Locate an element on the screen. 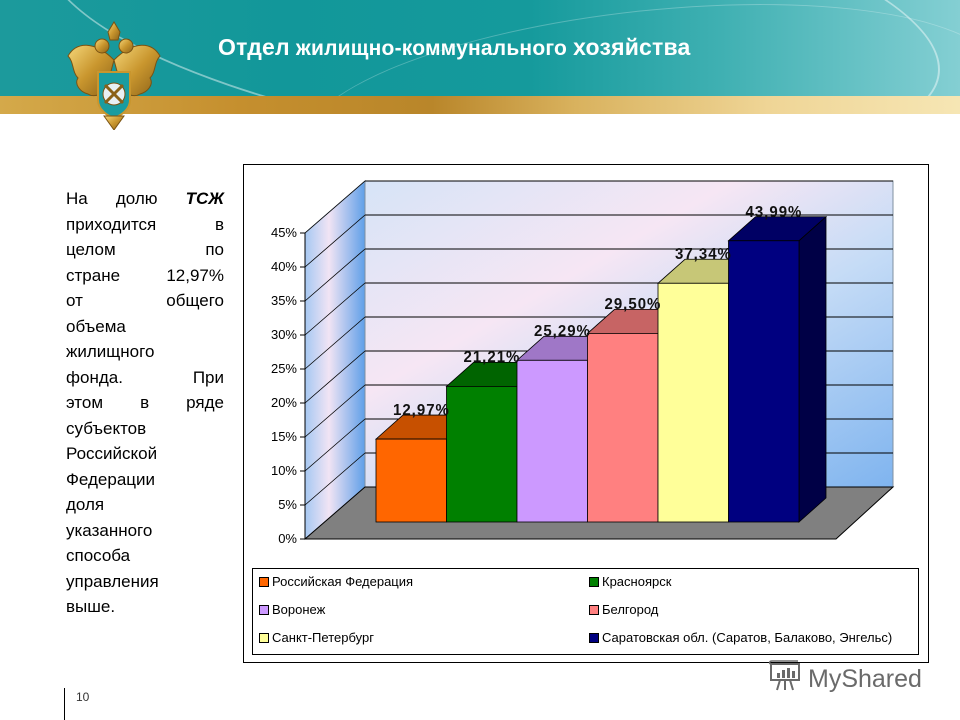 The height and width of the screenshot is (720, 960). legend-item: Белгород is located at coordinates (623, 609).